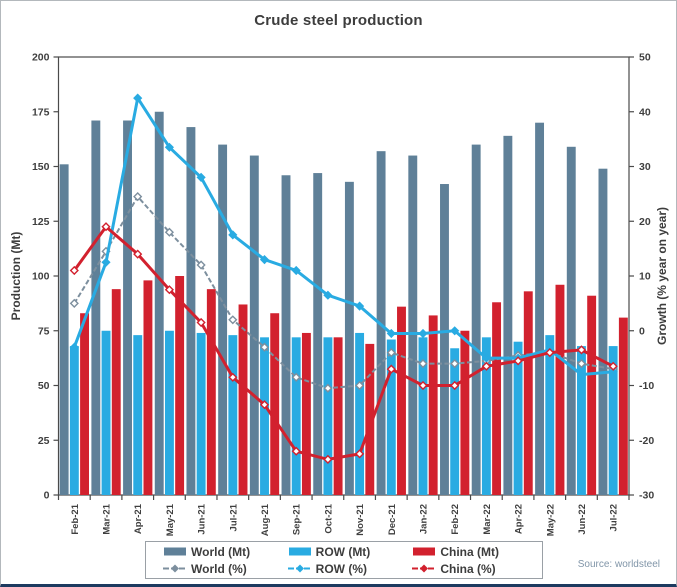 The height and width of the screenshot is (587, 677). What do you see at coordinates (392, 519) in the screenshot?
I see `x-axis-label: Dec-21` at bounding box center [392, 519].